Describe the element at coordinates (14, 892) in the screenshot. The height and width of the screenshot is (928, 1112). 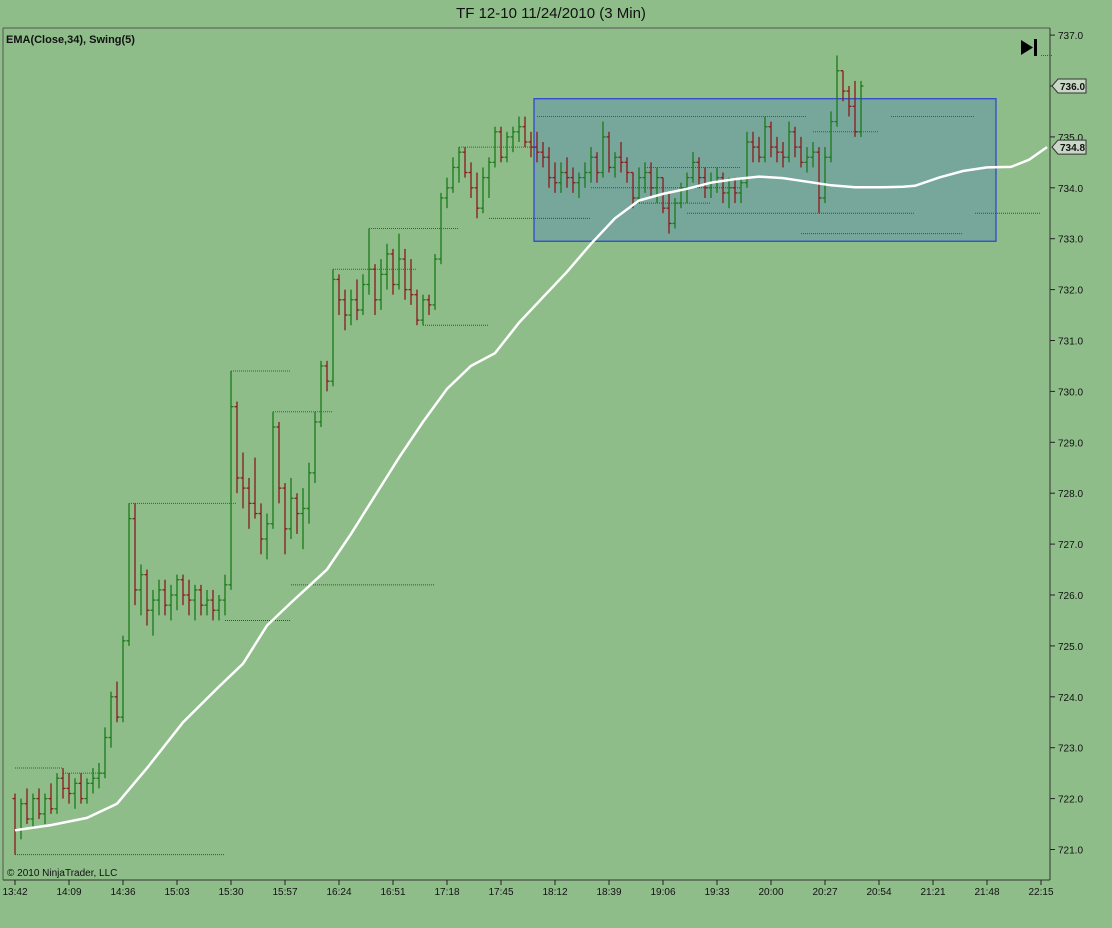
I see `x-tick-label: 13:42` at that location.